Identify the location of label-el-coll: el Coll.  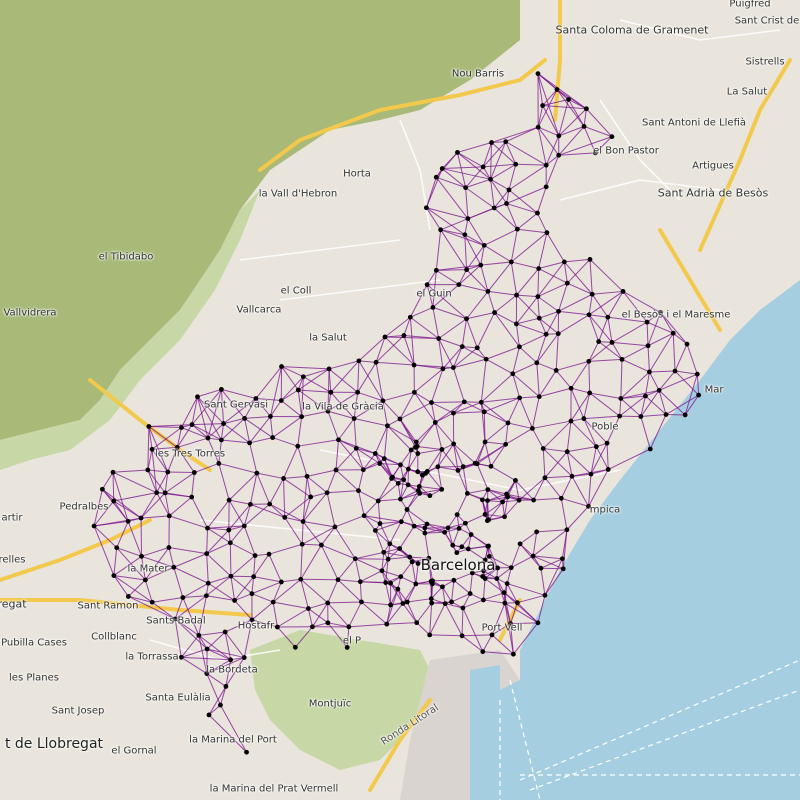
(296, 291).